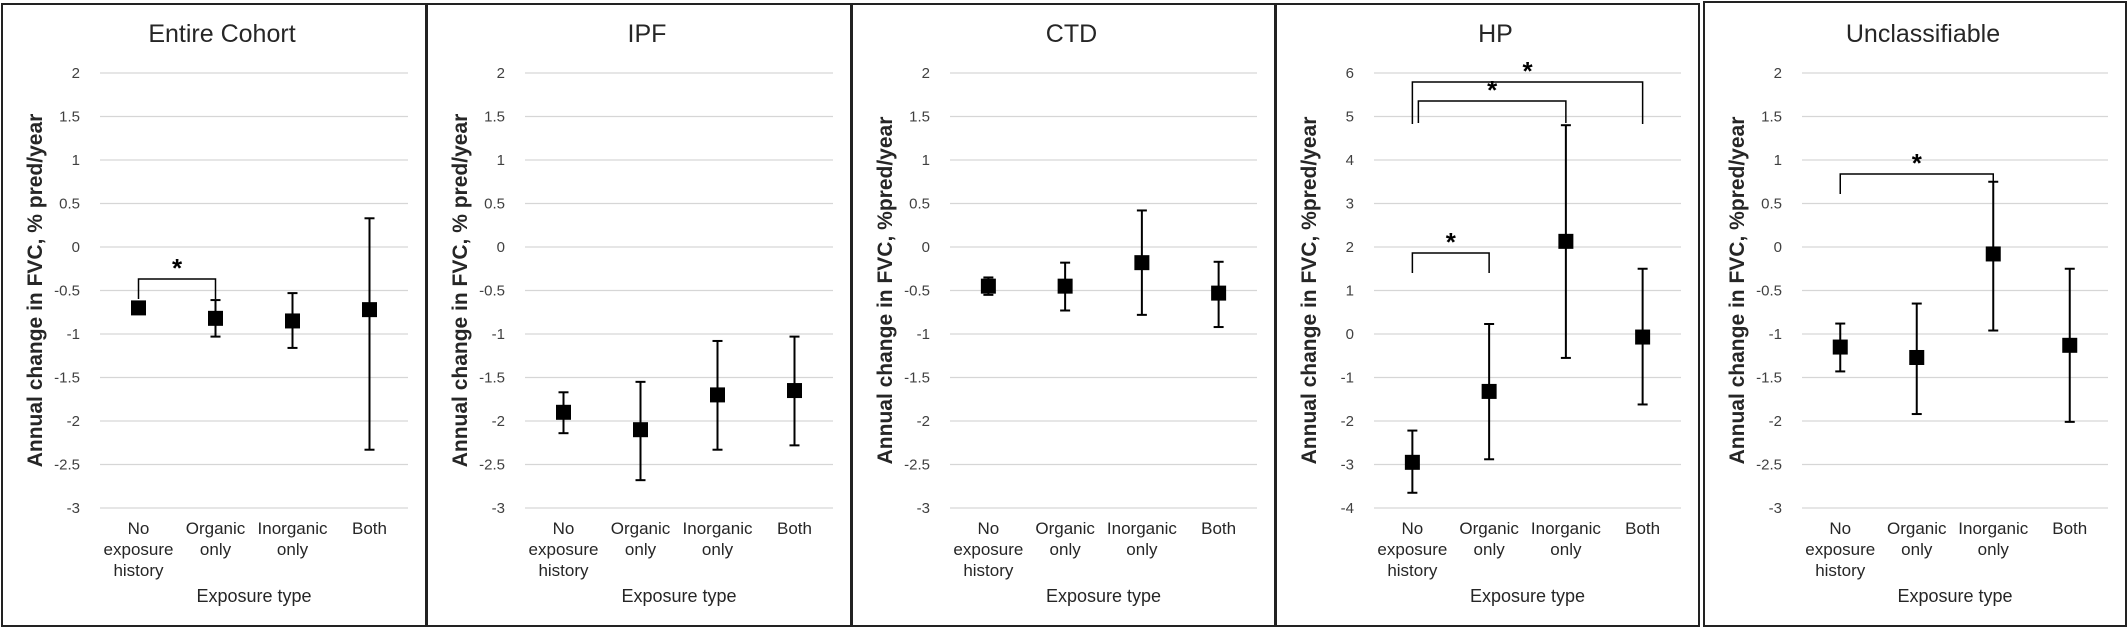 Image resolution: width=2128 pixels, height=632 pixels. Describe the element at coordinates (1350, 160) in the screenshot. I see `y-tick-label: 4` at that location.